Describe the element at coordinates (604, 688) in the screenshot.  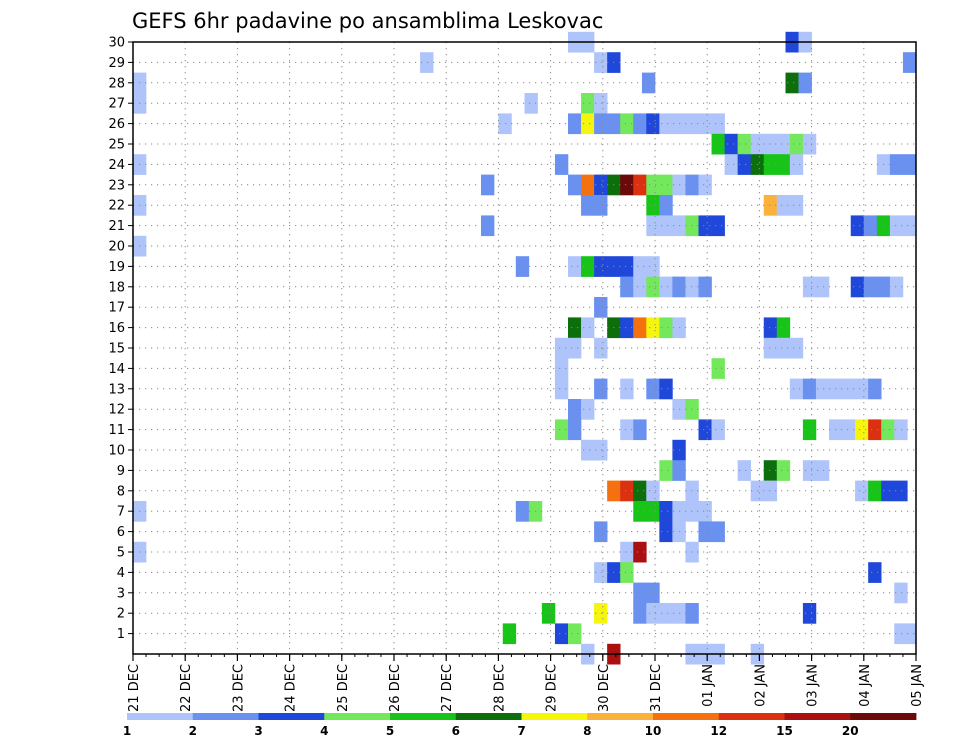
I see `x-tick-label: 30 DEC` at that location.